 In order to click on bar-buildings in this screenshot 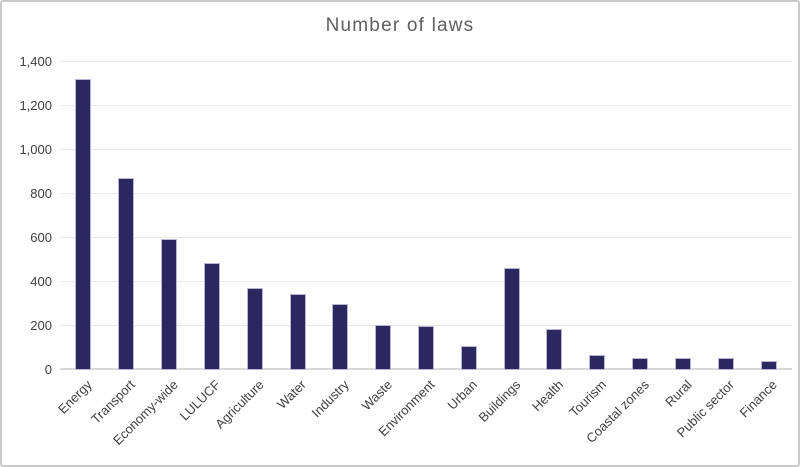, I will do `click(511, 318)`.